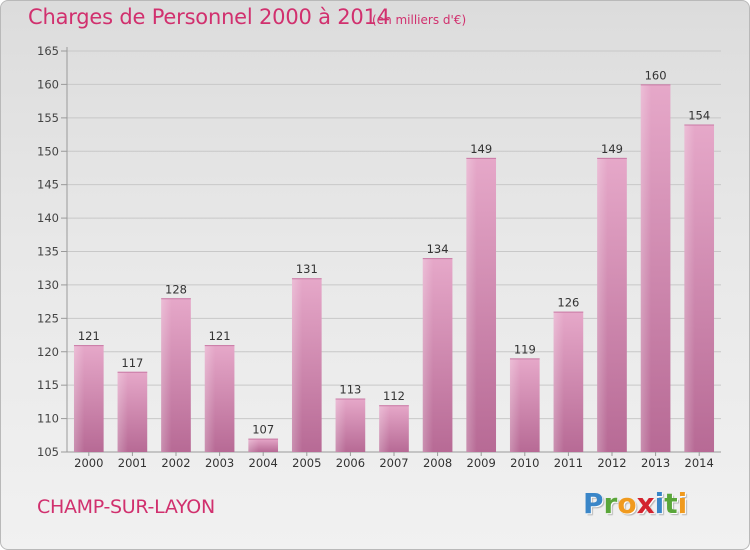  I want to click on y-tick-label: 140, so click(48, 218).